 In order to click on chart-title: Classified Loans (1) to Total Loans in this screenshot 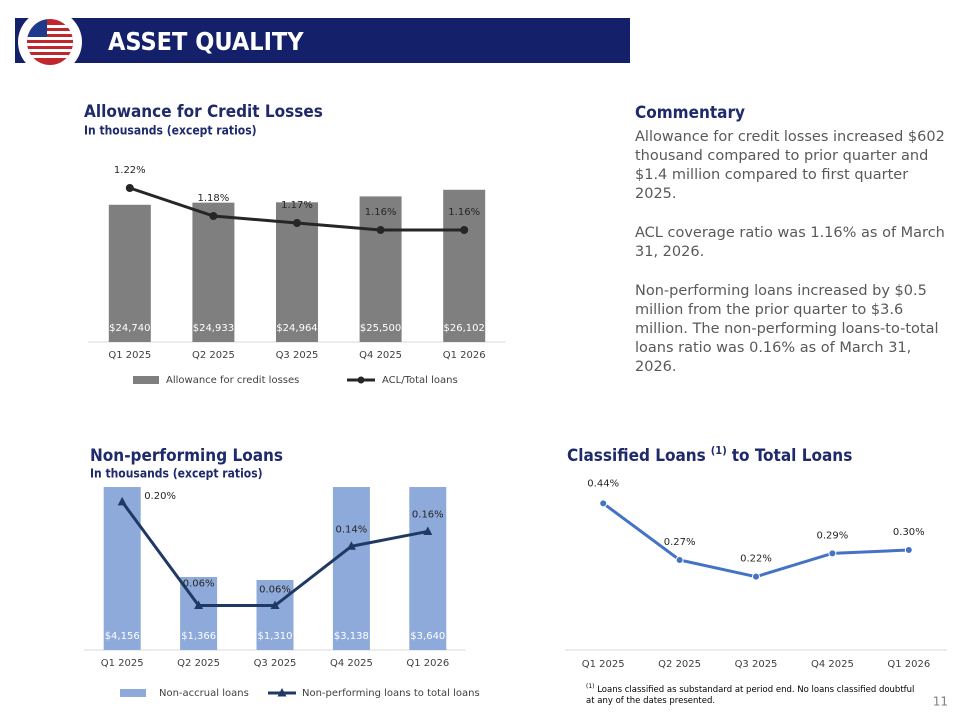, I will do `click(709, 455)`.